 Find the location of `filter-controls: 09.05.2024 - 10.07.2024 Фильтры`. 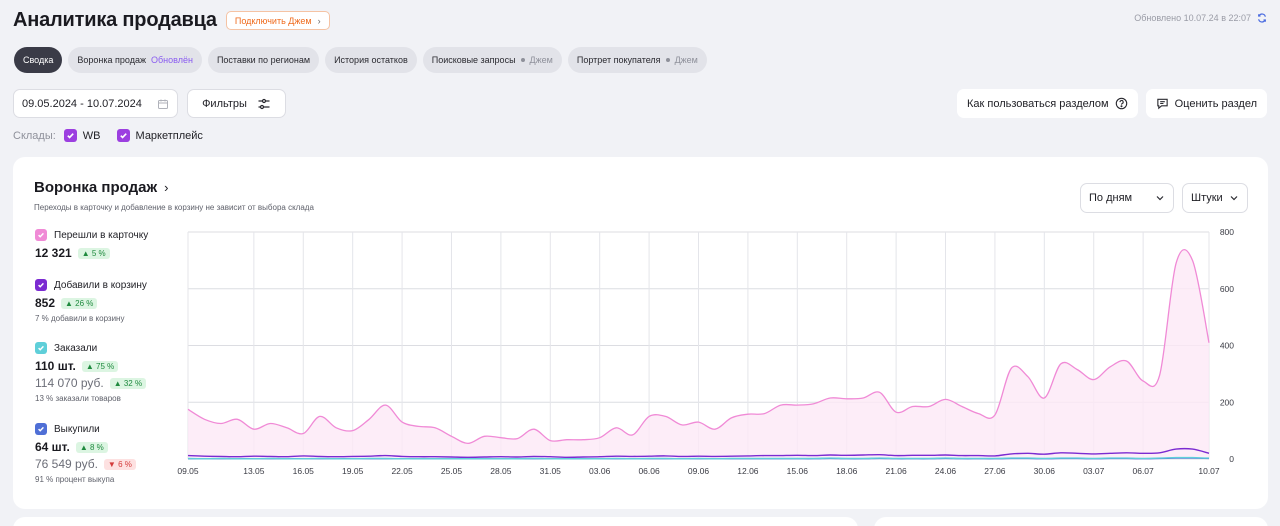

filter-controls: 09.05.2024 - 10.07.2024 Фильтры is located at coordinates (149, 103).